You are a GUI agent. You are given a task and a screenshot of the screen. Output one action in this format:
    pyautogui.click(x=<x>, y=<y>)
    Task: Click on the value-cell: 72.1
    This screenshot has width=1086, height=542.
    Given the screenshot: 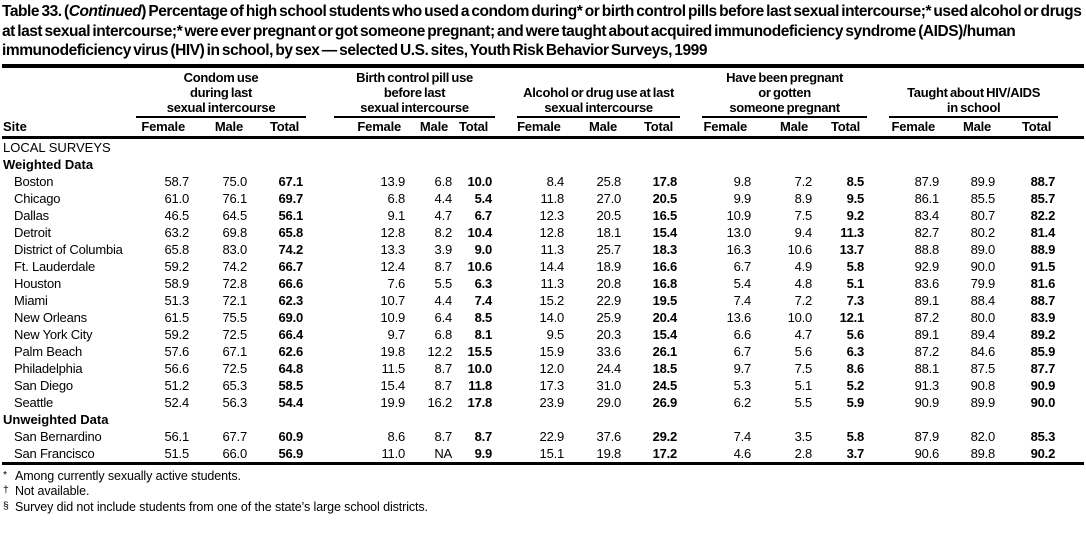 What is the action you would take?
    pyautogui.click(x=234, y=300)
    